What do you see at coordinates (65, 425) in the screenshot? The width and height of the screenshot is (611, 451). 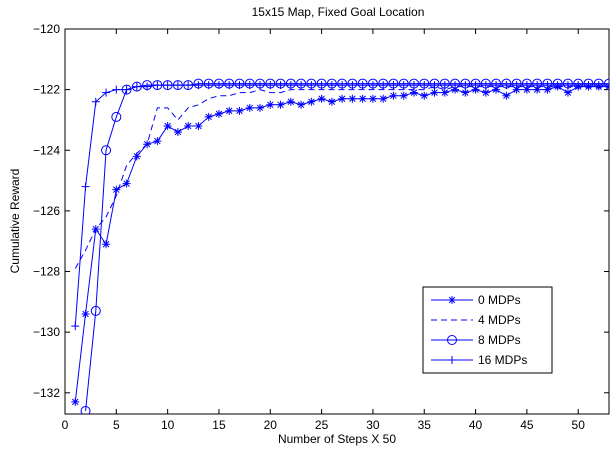 I see `x-tick-label: 0` at bounding box center [65, 425].